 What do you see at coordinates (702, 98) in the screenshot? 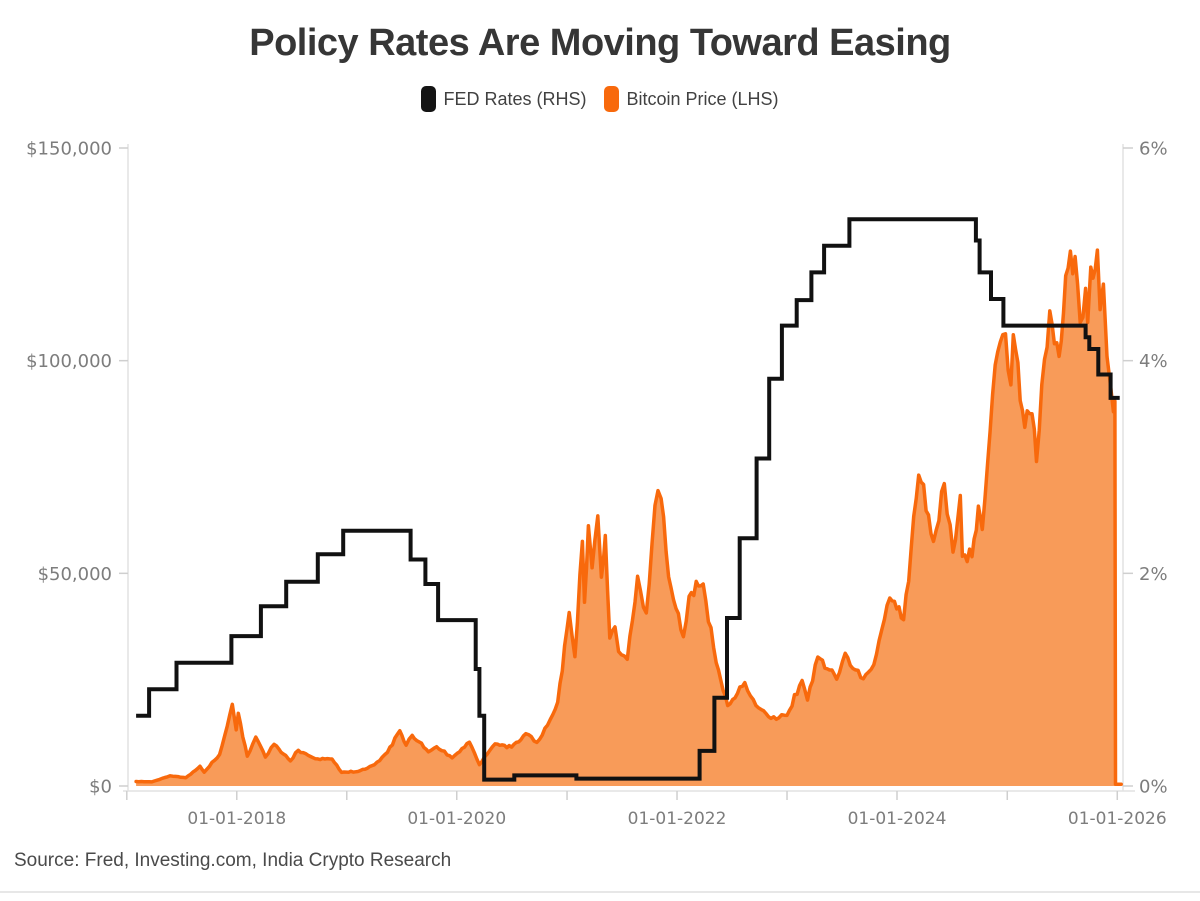
I see `legend-label: Bitcoin Price (LHS)` at bounding box center [702, 98].